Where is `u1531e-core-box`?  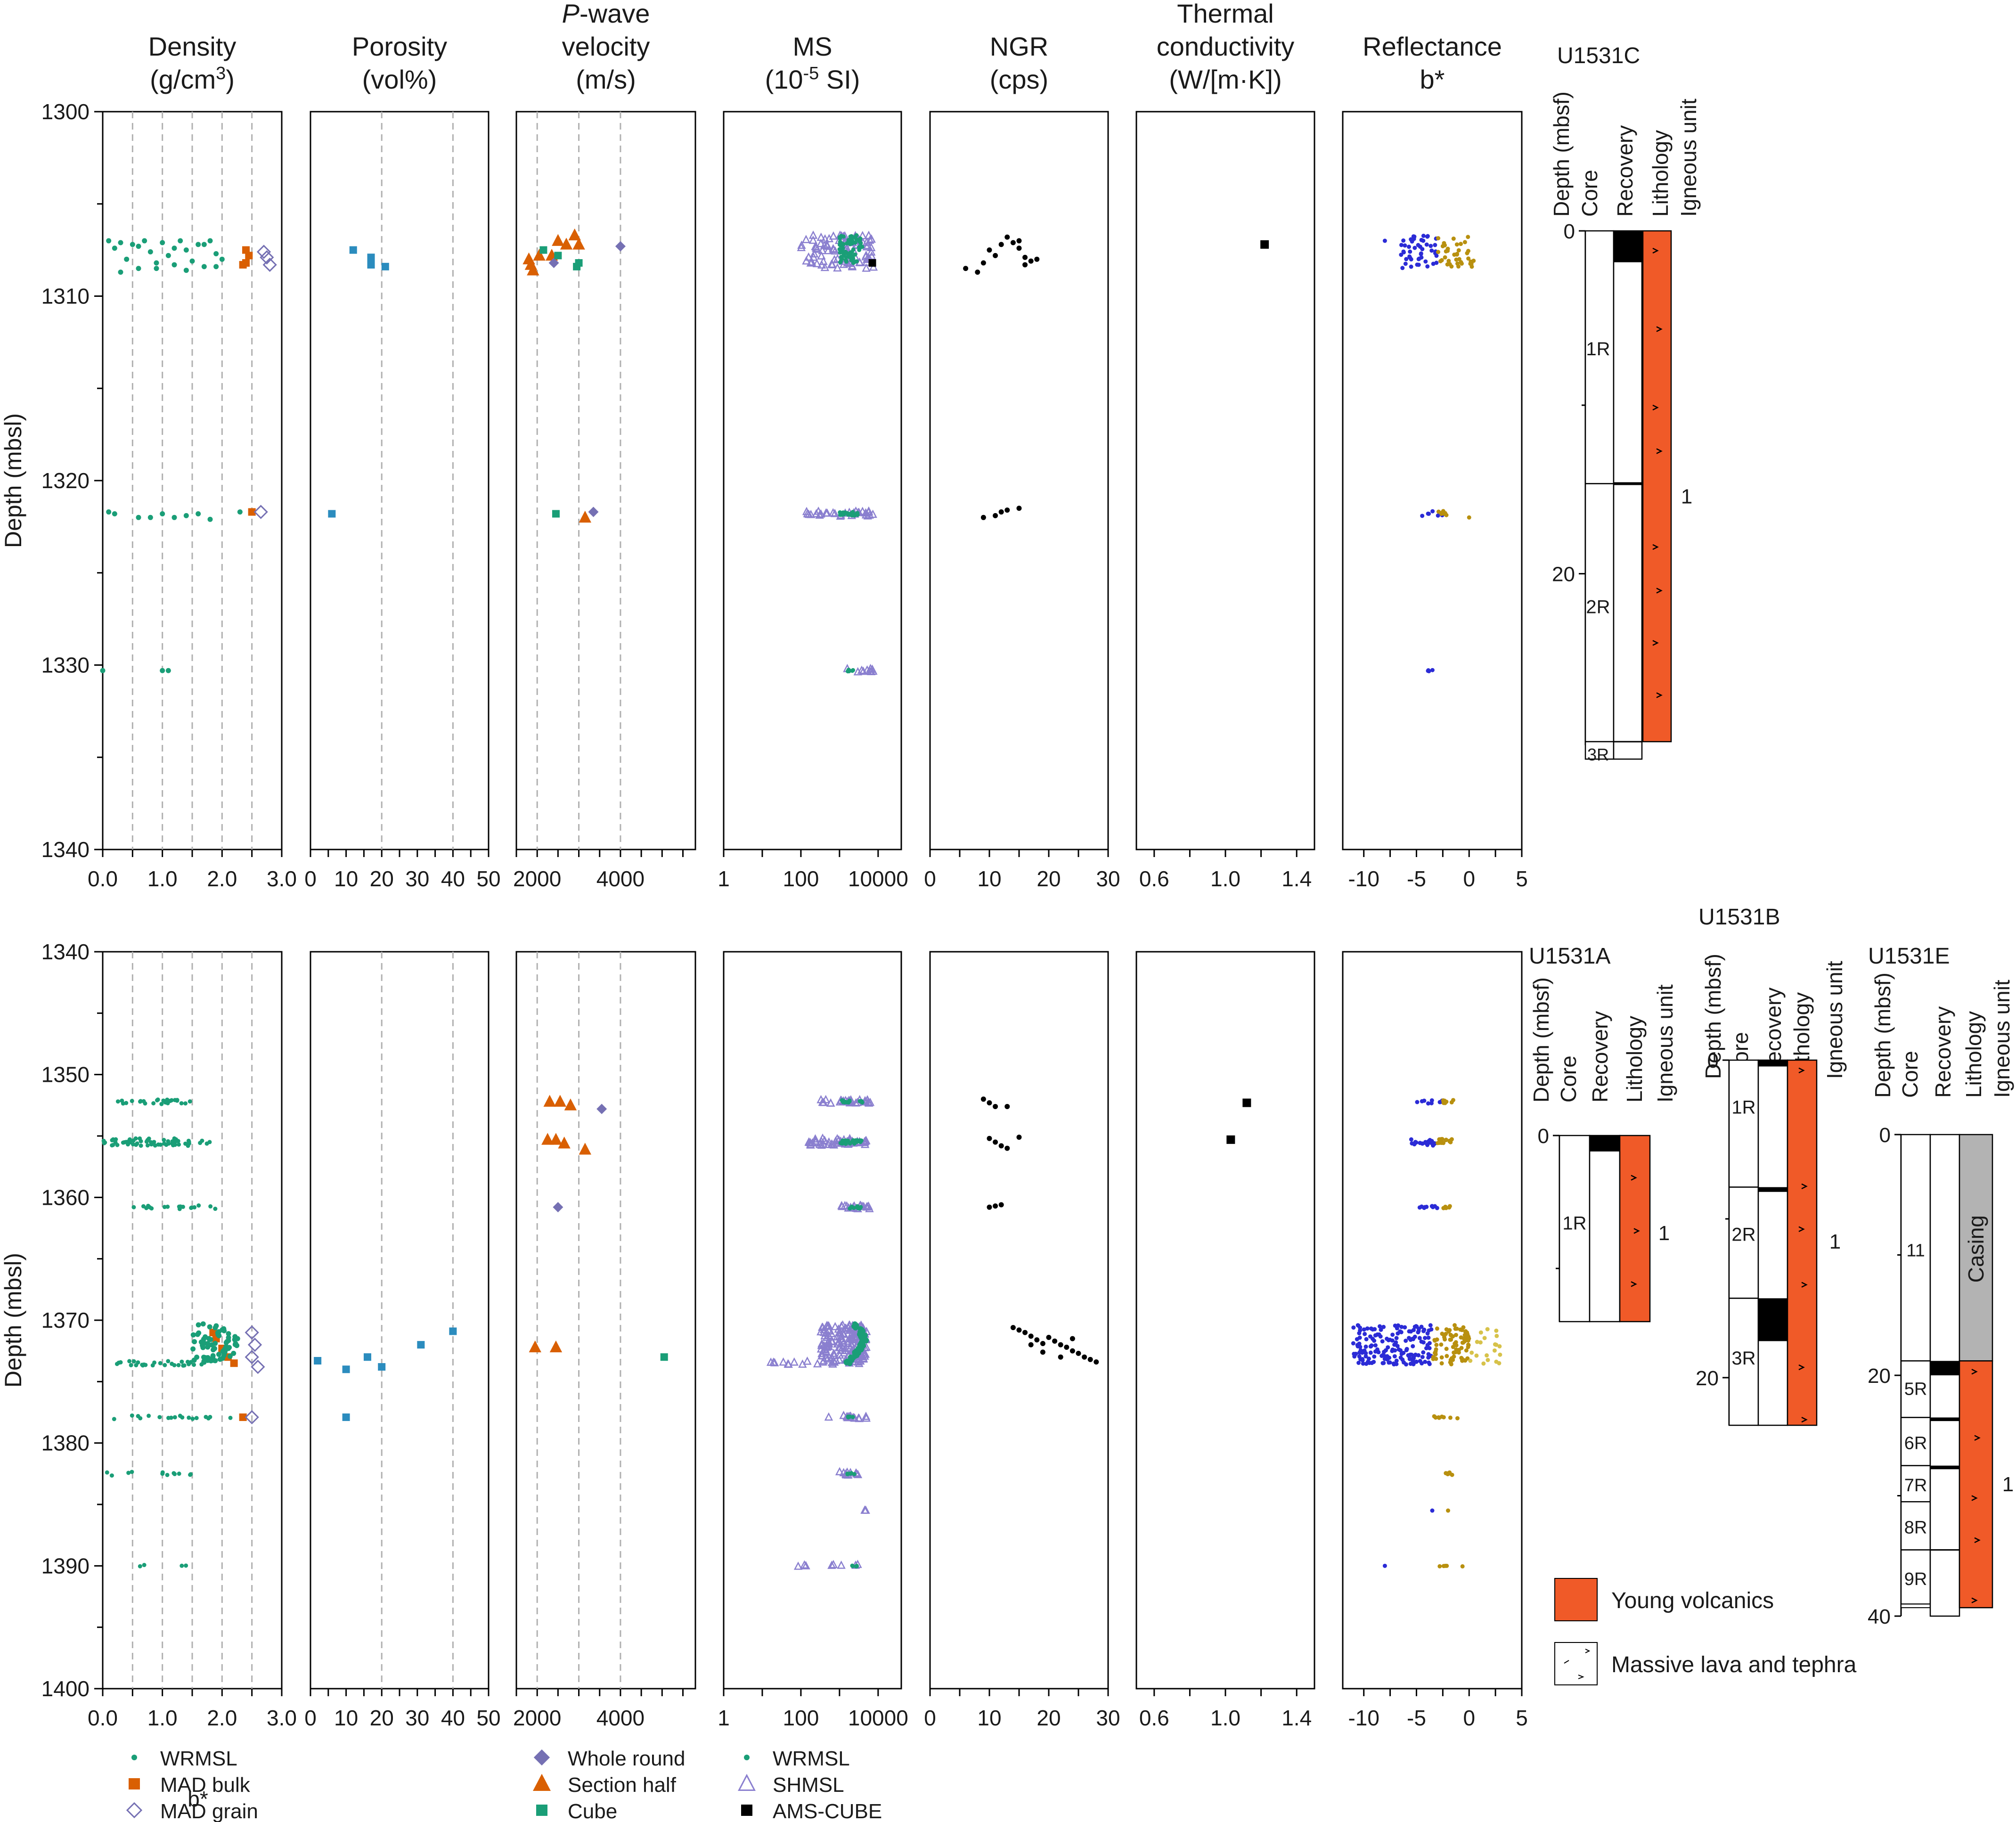 u1531e-core-box is located at coordinates (1916, 1248).